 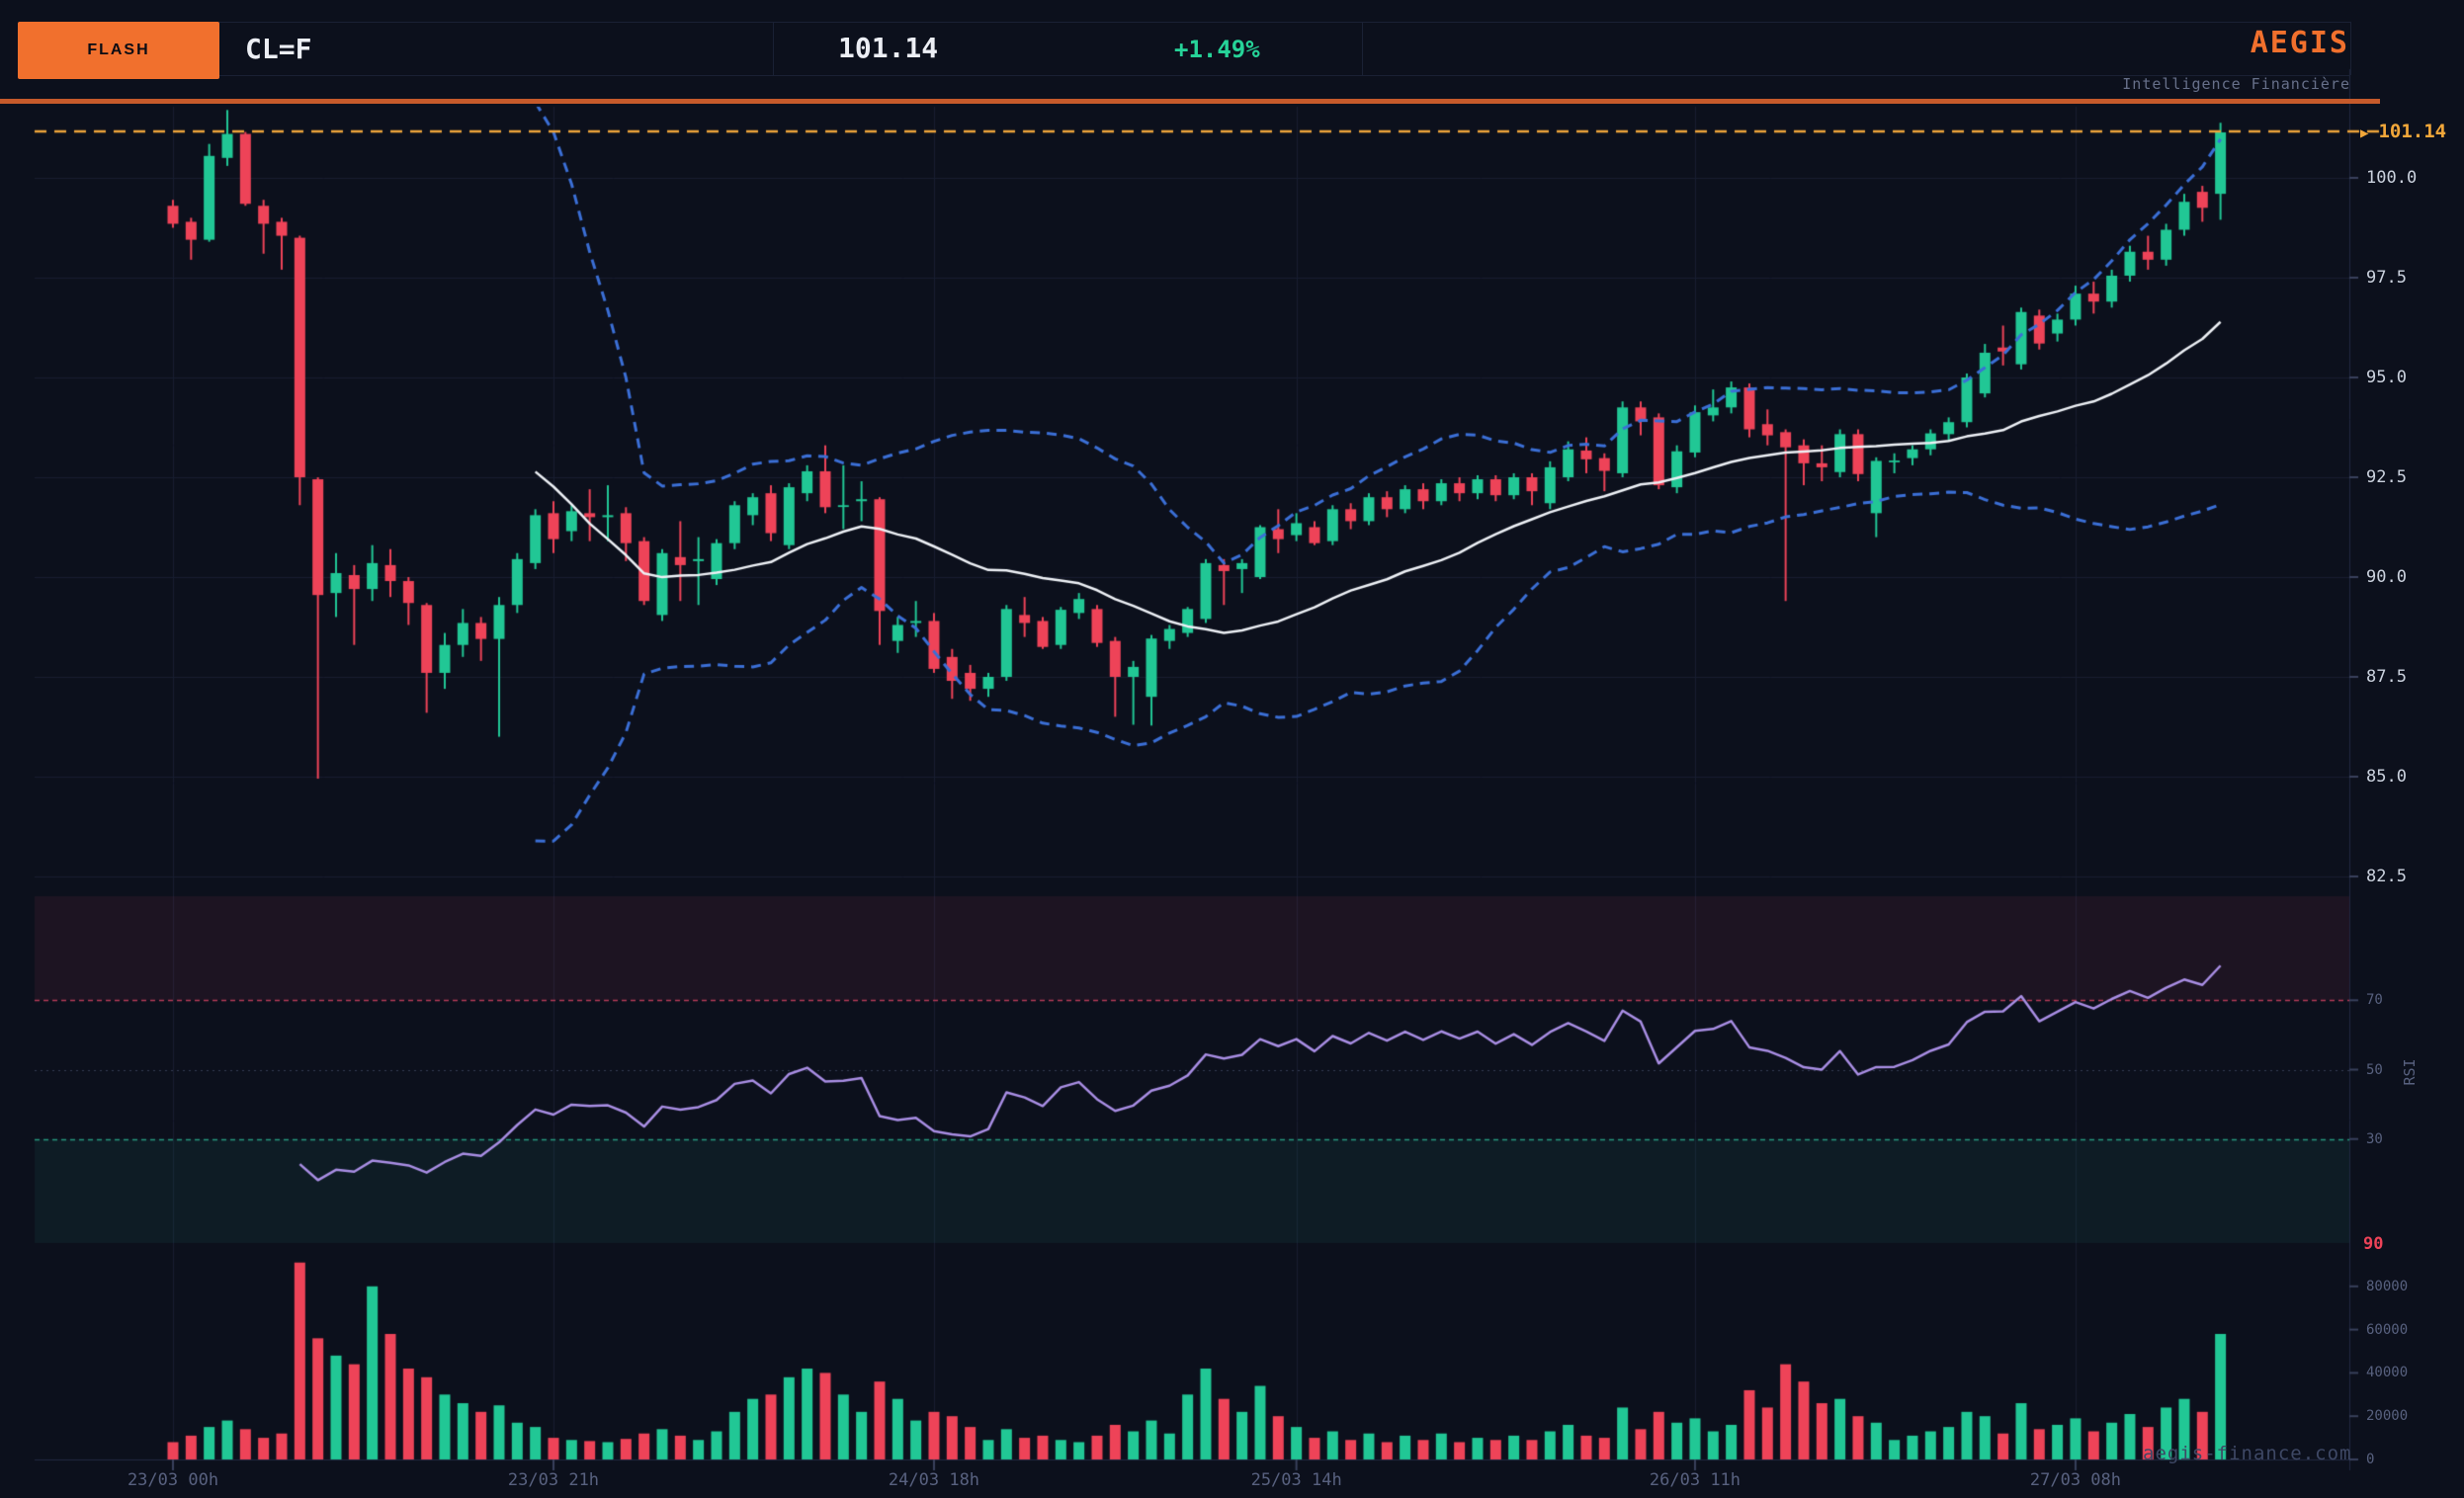 I want to click on rsi-current-value-tag: 90, so click(x=2373, y=1244).